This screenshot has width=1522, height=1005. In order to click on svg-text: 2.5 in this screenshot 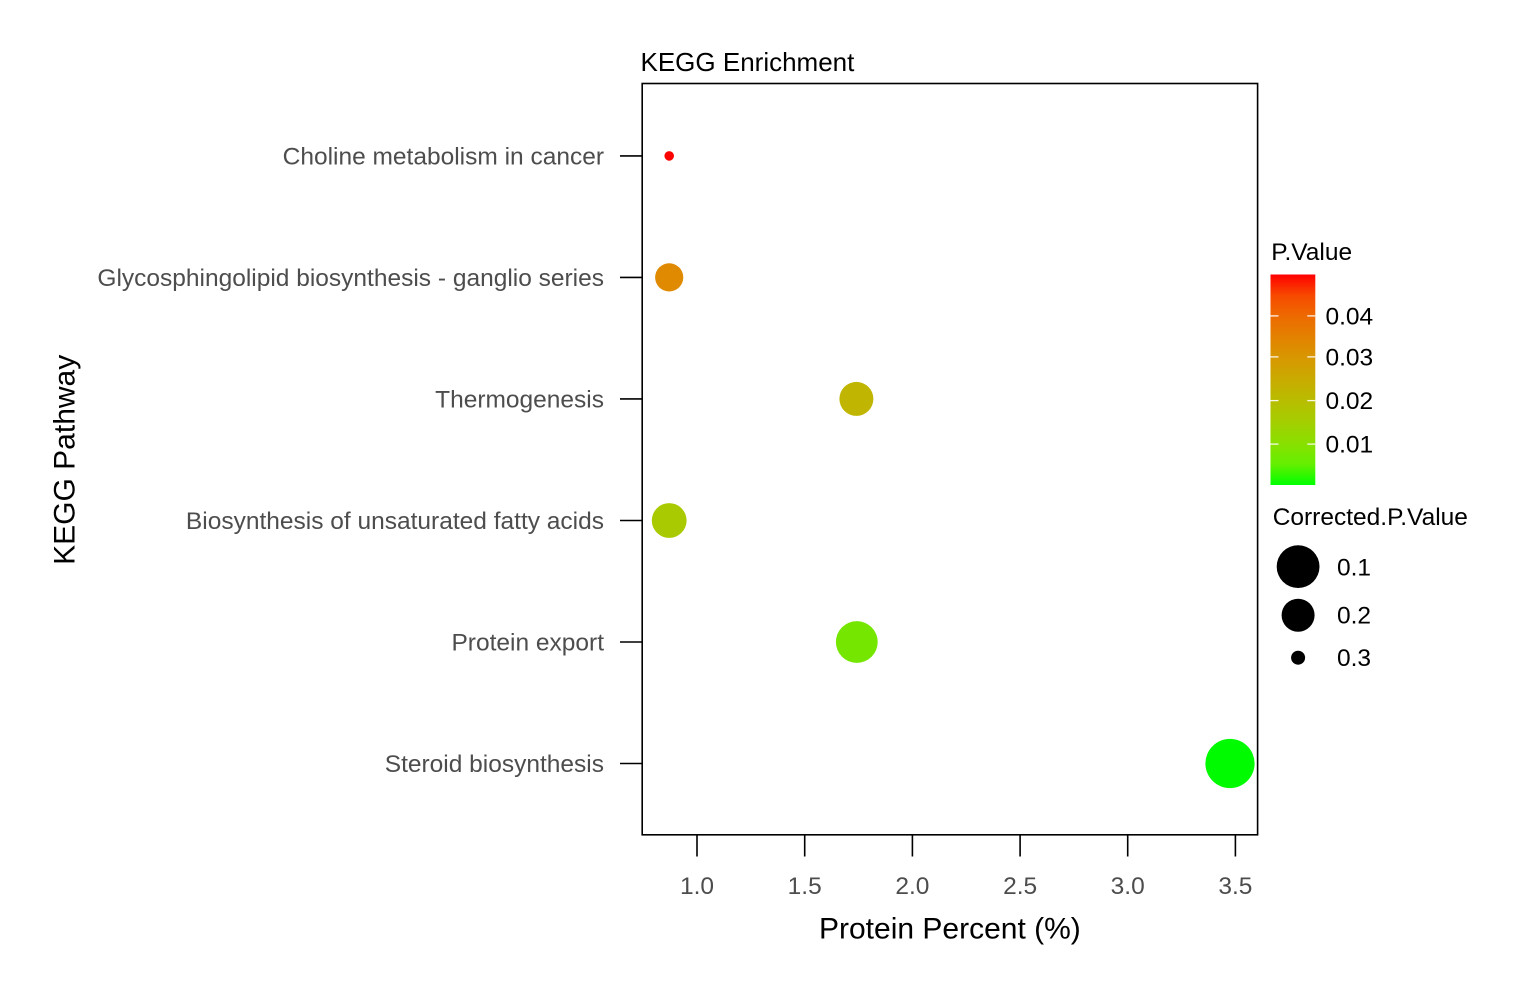, I will do `click(1020, 886)`.